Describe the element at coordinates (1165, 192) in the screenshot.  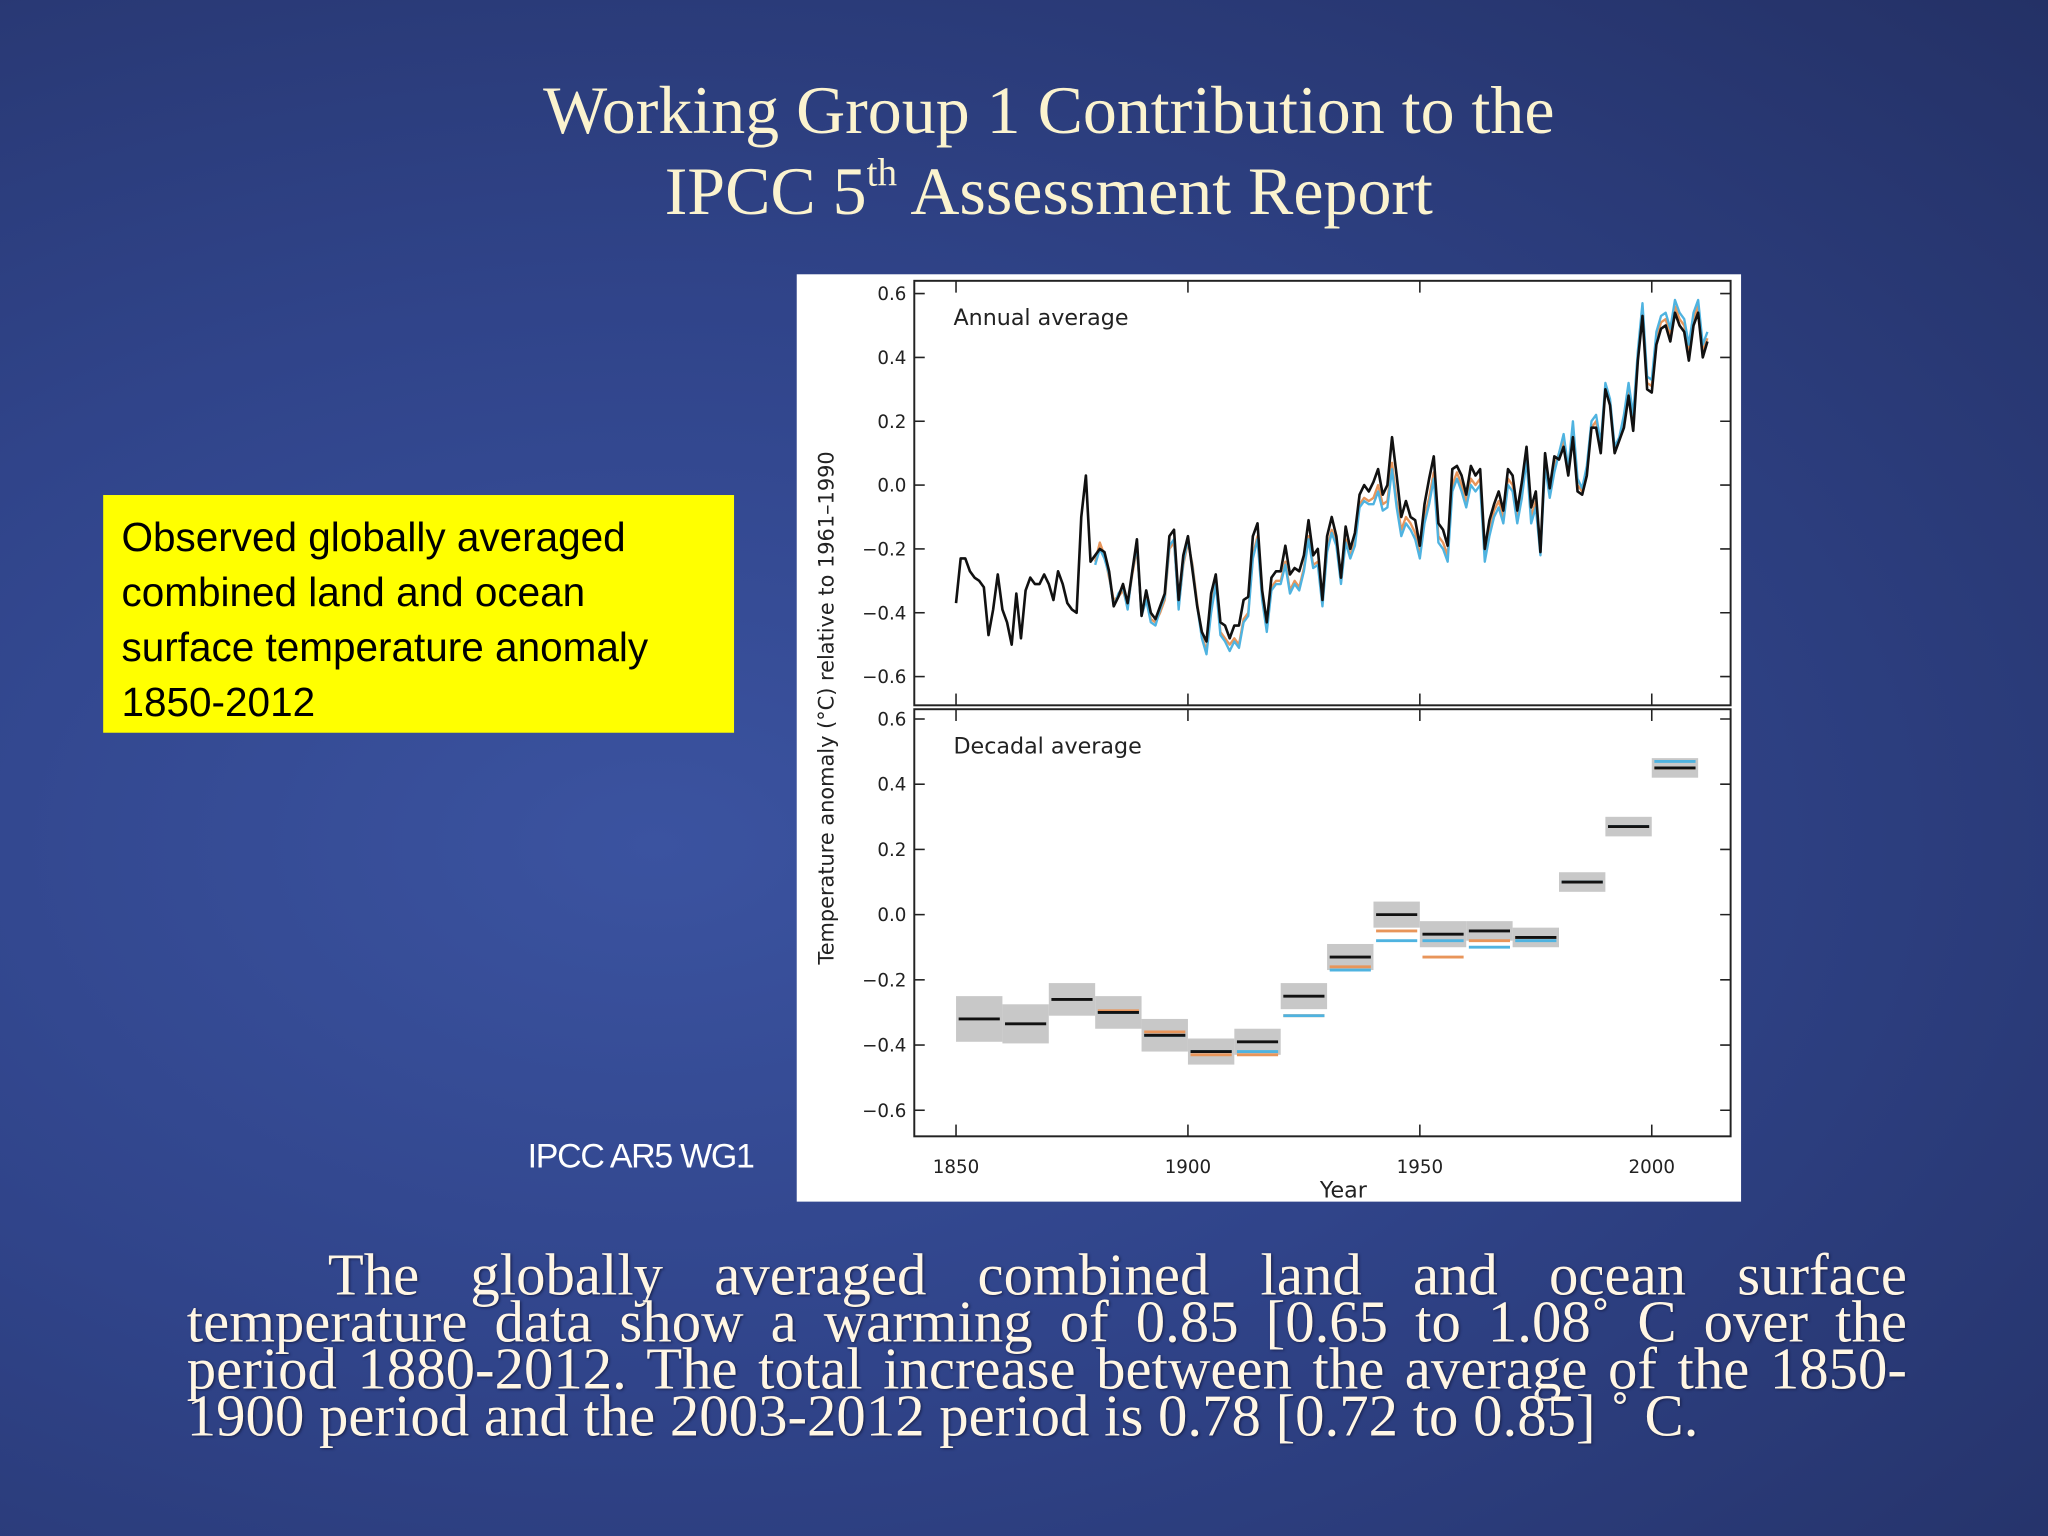
I see `title-text: Assessment Report` at that location.